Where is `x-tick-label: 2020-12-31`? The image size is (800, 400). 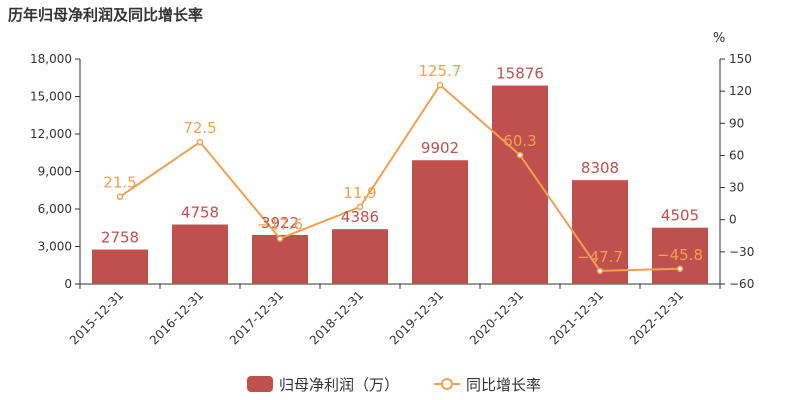
x-tick-label: 2020-12-31 is located at coordinates (496, 317).